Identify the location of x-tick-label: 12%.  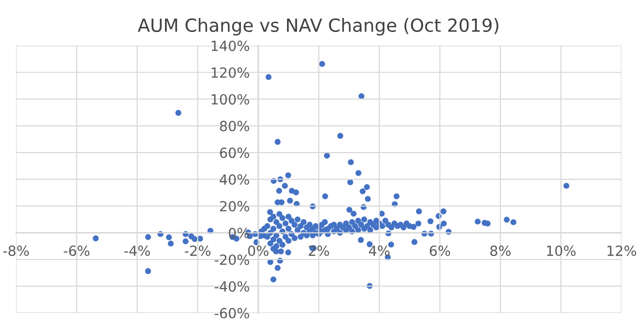
(622, 251).